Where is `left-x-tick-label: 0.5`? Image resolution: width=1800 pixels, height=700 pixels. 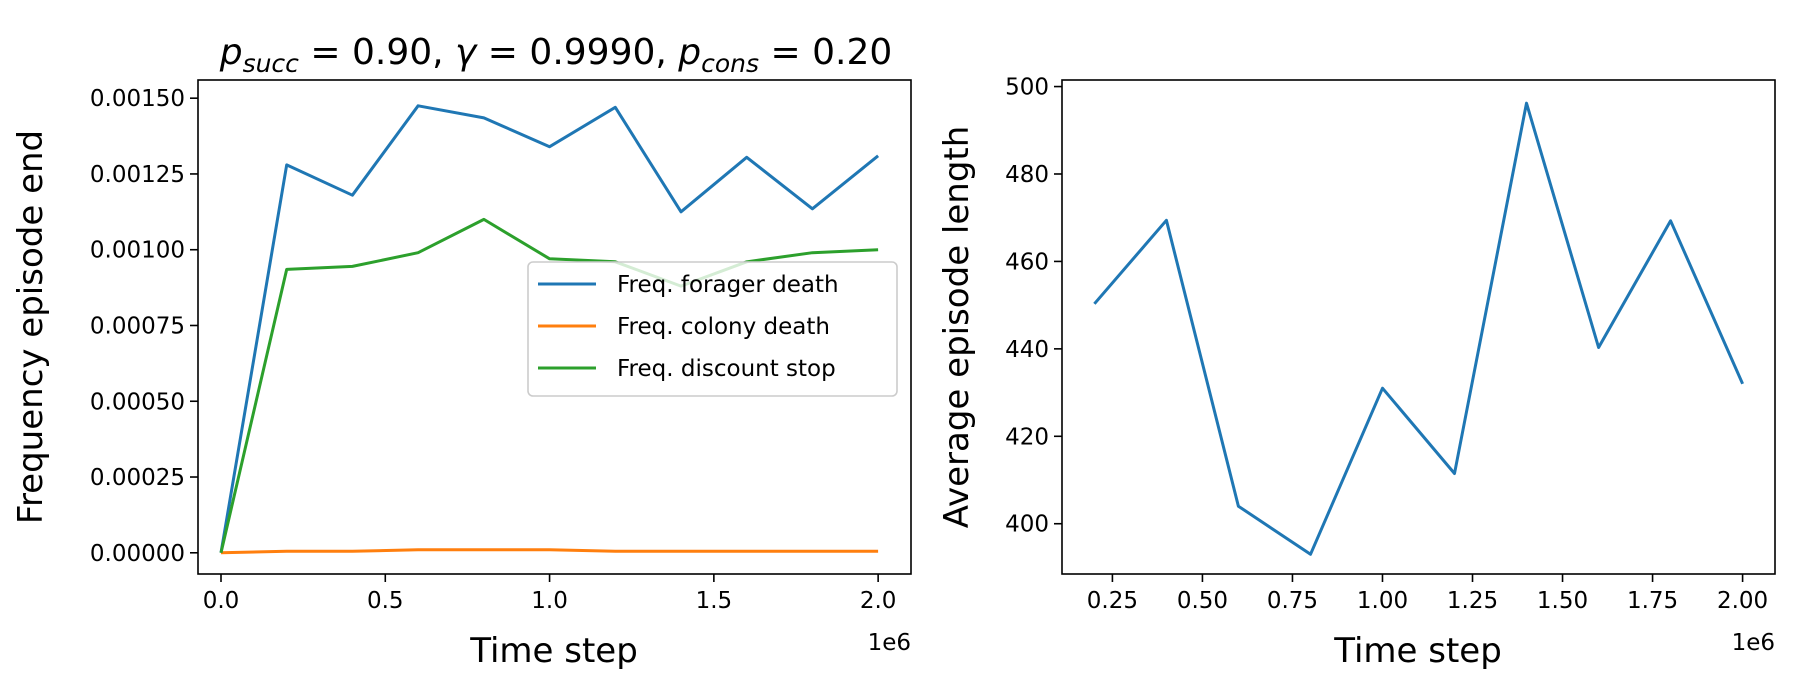 left-x-tick-label: 0.5 is located at coordinates (385, 601).